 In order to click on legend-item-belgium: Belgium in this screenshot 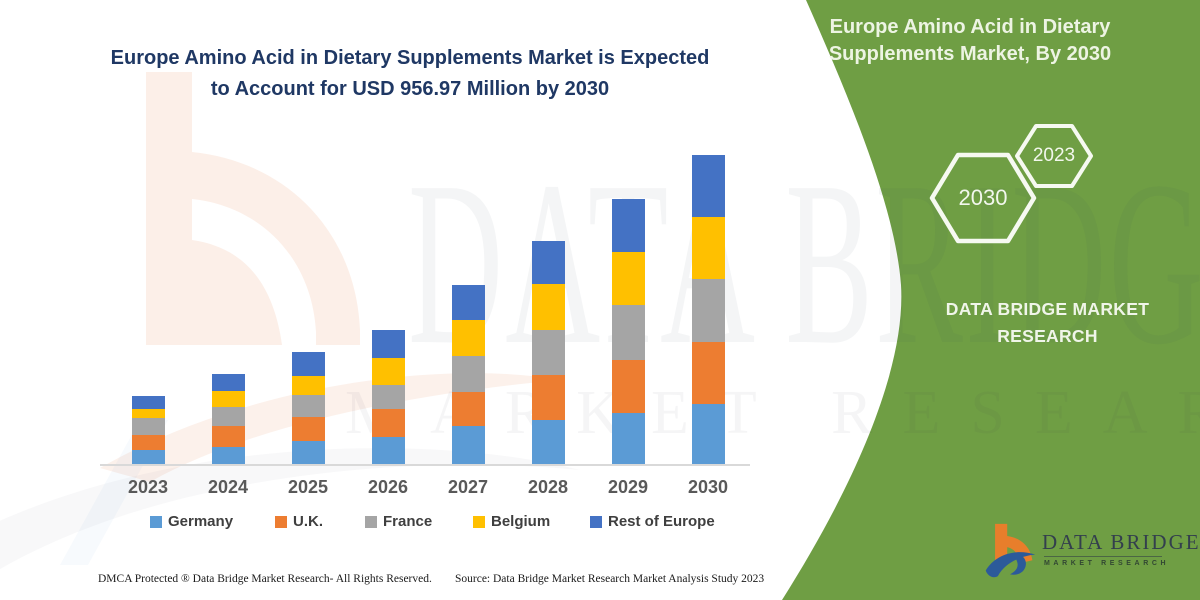, I will do `click(511, 521)`.